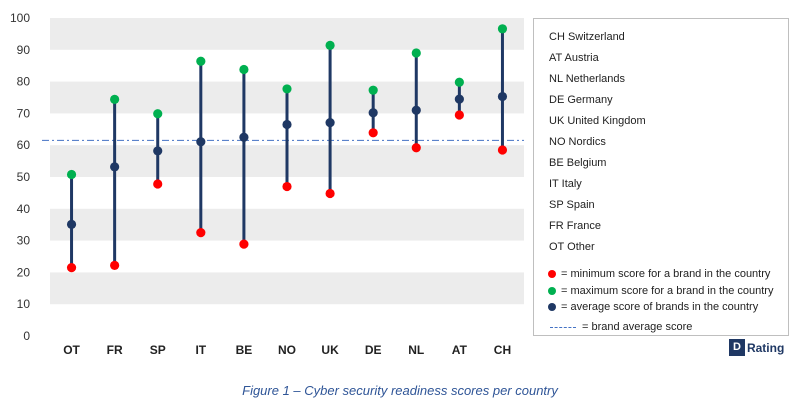  I want to click on min-point-de, so click(373, 133).